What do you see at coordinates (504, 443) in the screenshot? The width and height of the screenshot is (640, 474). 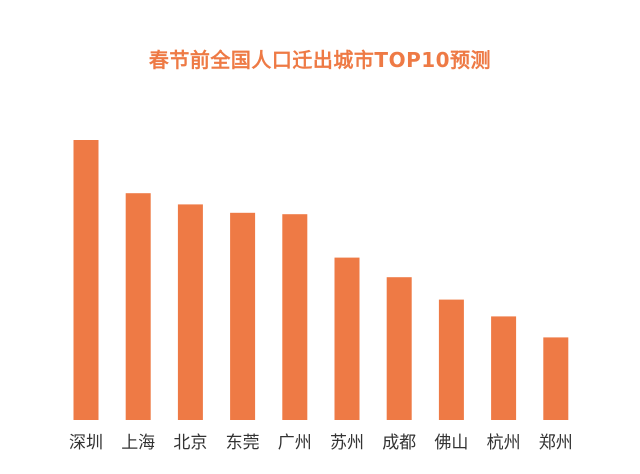 I see `category-label: 杭州` at bounding box center [504, 443].